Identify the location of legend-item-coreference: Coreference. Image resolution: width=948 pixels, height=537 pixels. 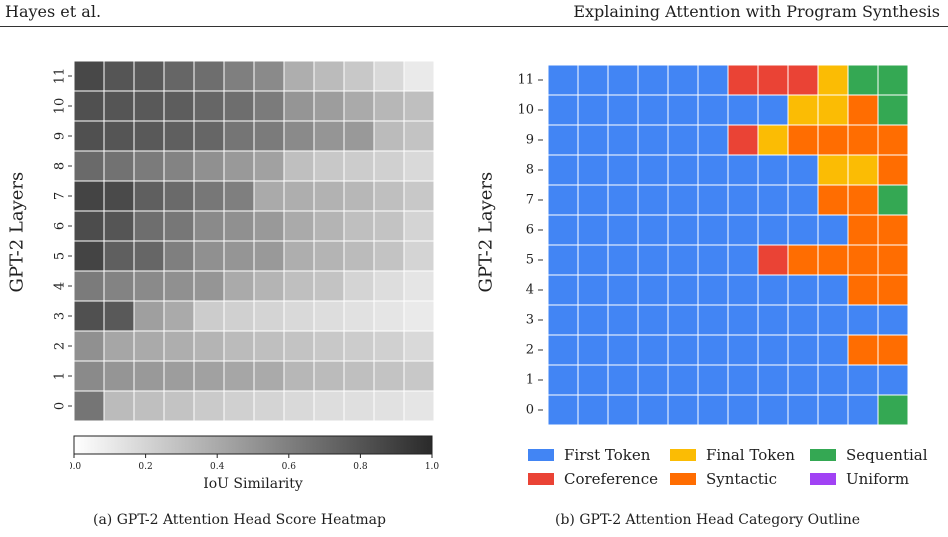
(593, 479).